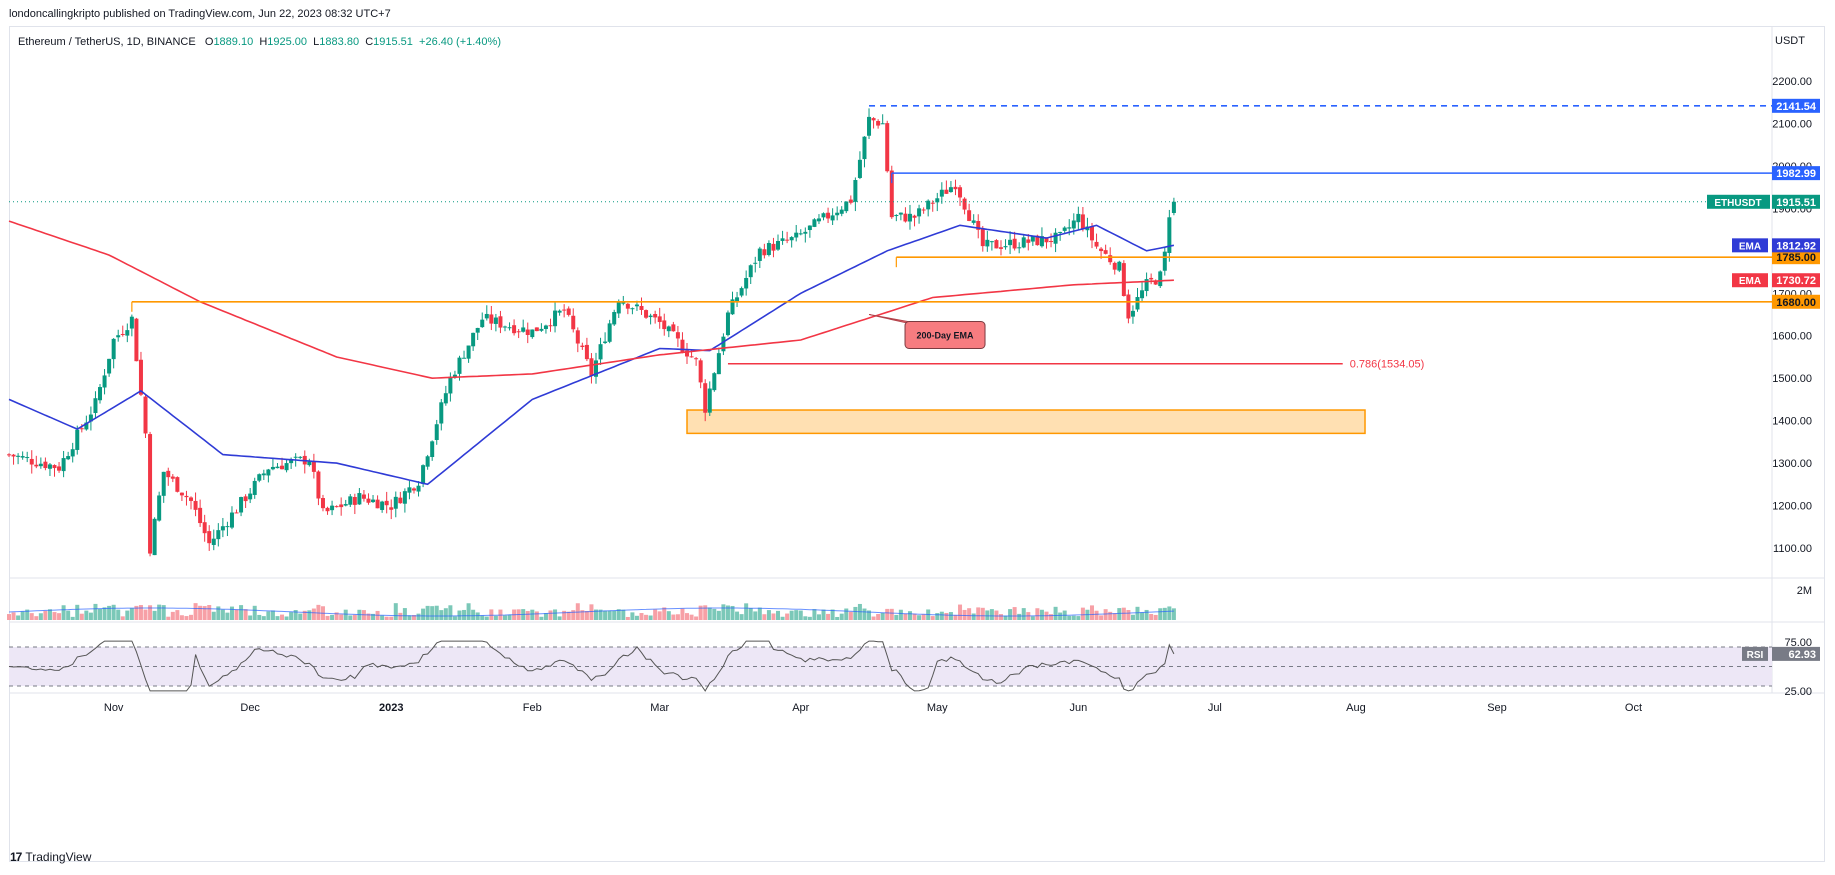  What do you see at coordinates (107, 42) in the screenshot?
I see `symbol-name: Ethereum / TetherUS, 1D, BINANCE` at bounding box center [107, 42].